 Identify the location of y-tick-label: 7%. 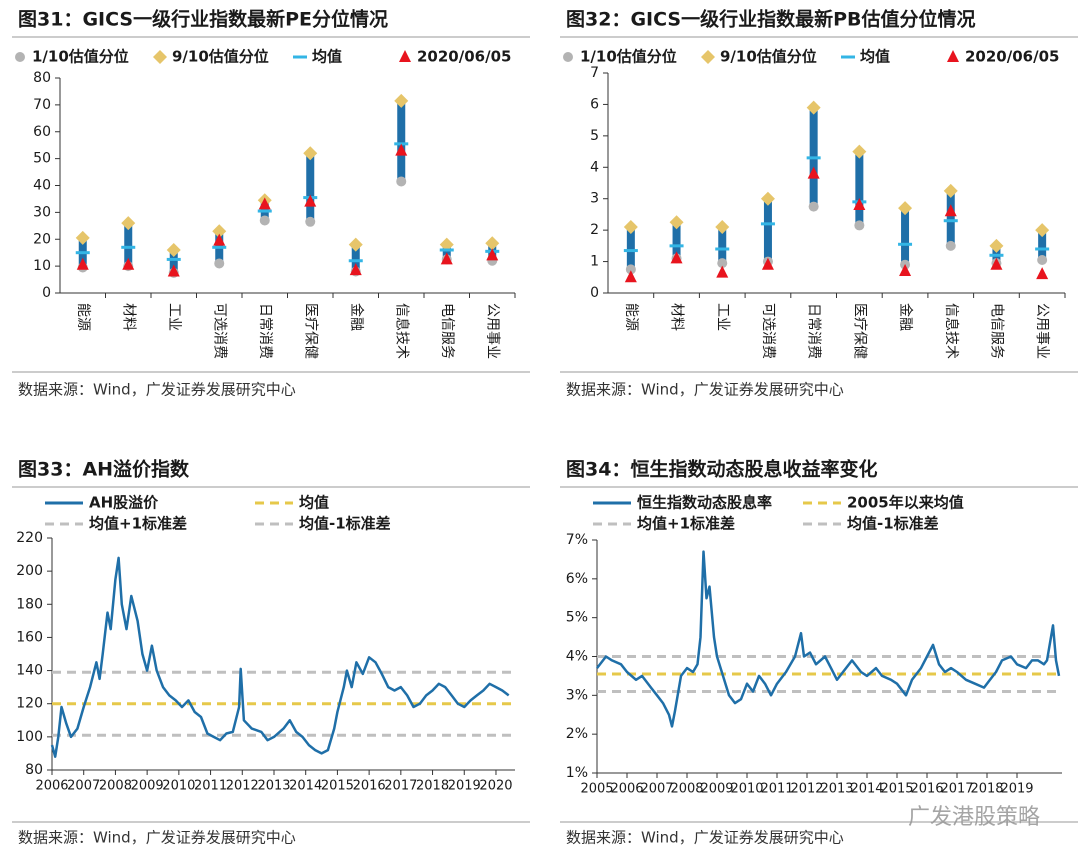
(577, 540).